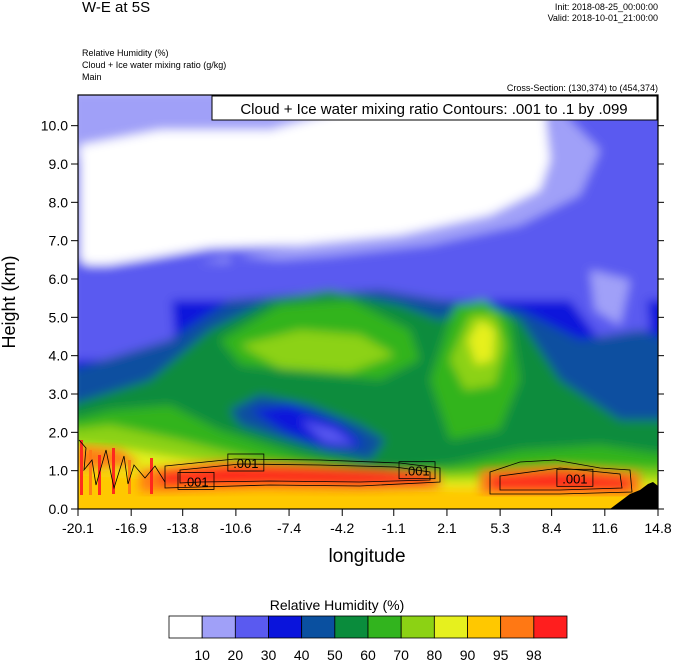 The height and width of the screenshot is (667, 674). I want to click on colorbar-level-label: 95, so click(501, 655).